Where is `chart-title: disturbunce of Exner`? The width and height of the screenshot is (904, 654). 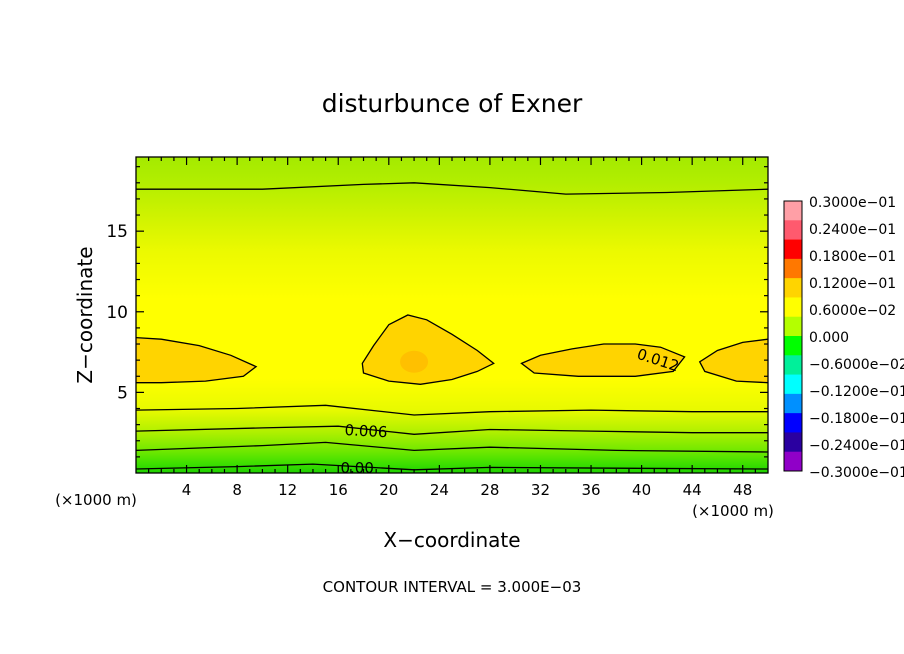 chart-title: disturbunce of Exner is located at coordinates (452, 103).